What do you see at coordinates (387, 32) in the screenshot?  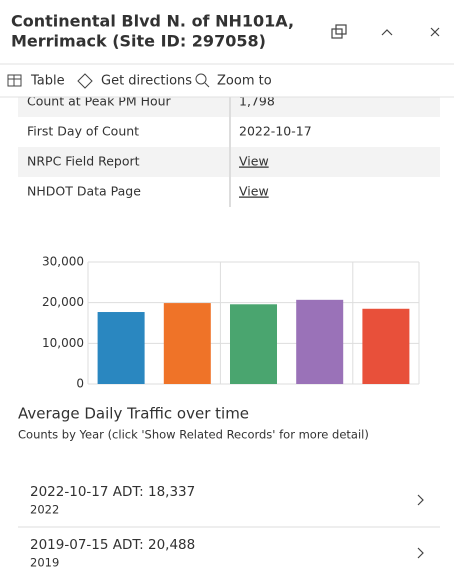 I see `collapse-button` at bounding box center [387, 32].